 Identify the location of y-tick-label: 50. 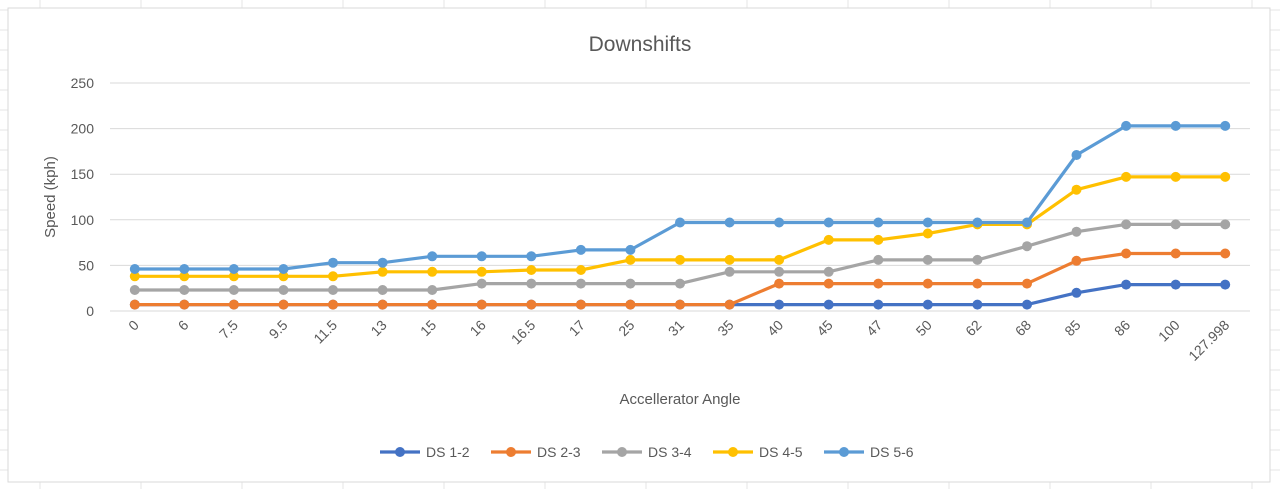
(86, 265).